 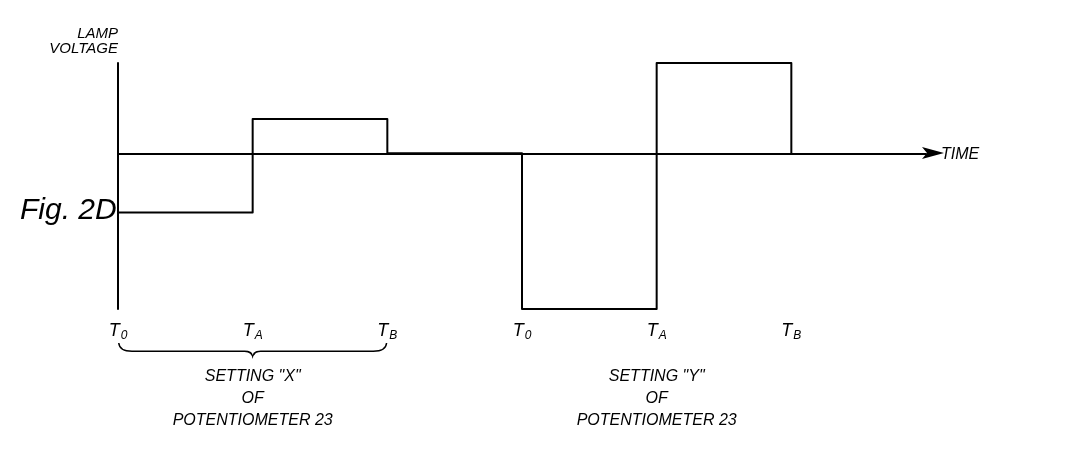 What do you see at coordinates (960, 153) in the screenshot?
I see `x-axis-title: TIME` at bounding box center [960, 153].